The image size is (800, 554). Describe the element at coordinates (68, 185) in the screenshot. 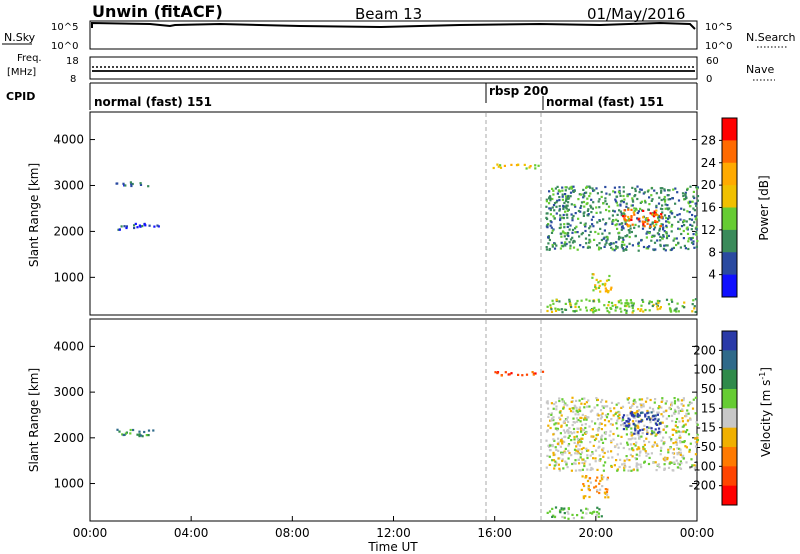

I see `y-tick-label: 3000` at that location.